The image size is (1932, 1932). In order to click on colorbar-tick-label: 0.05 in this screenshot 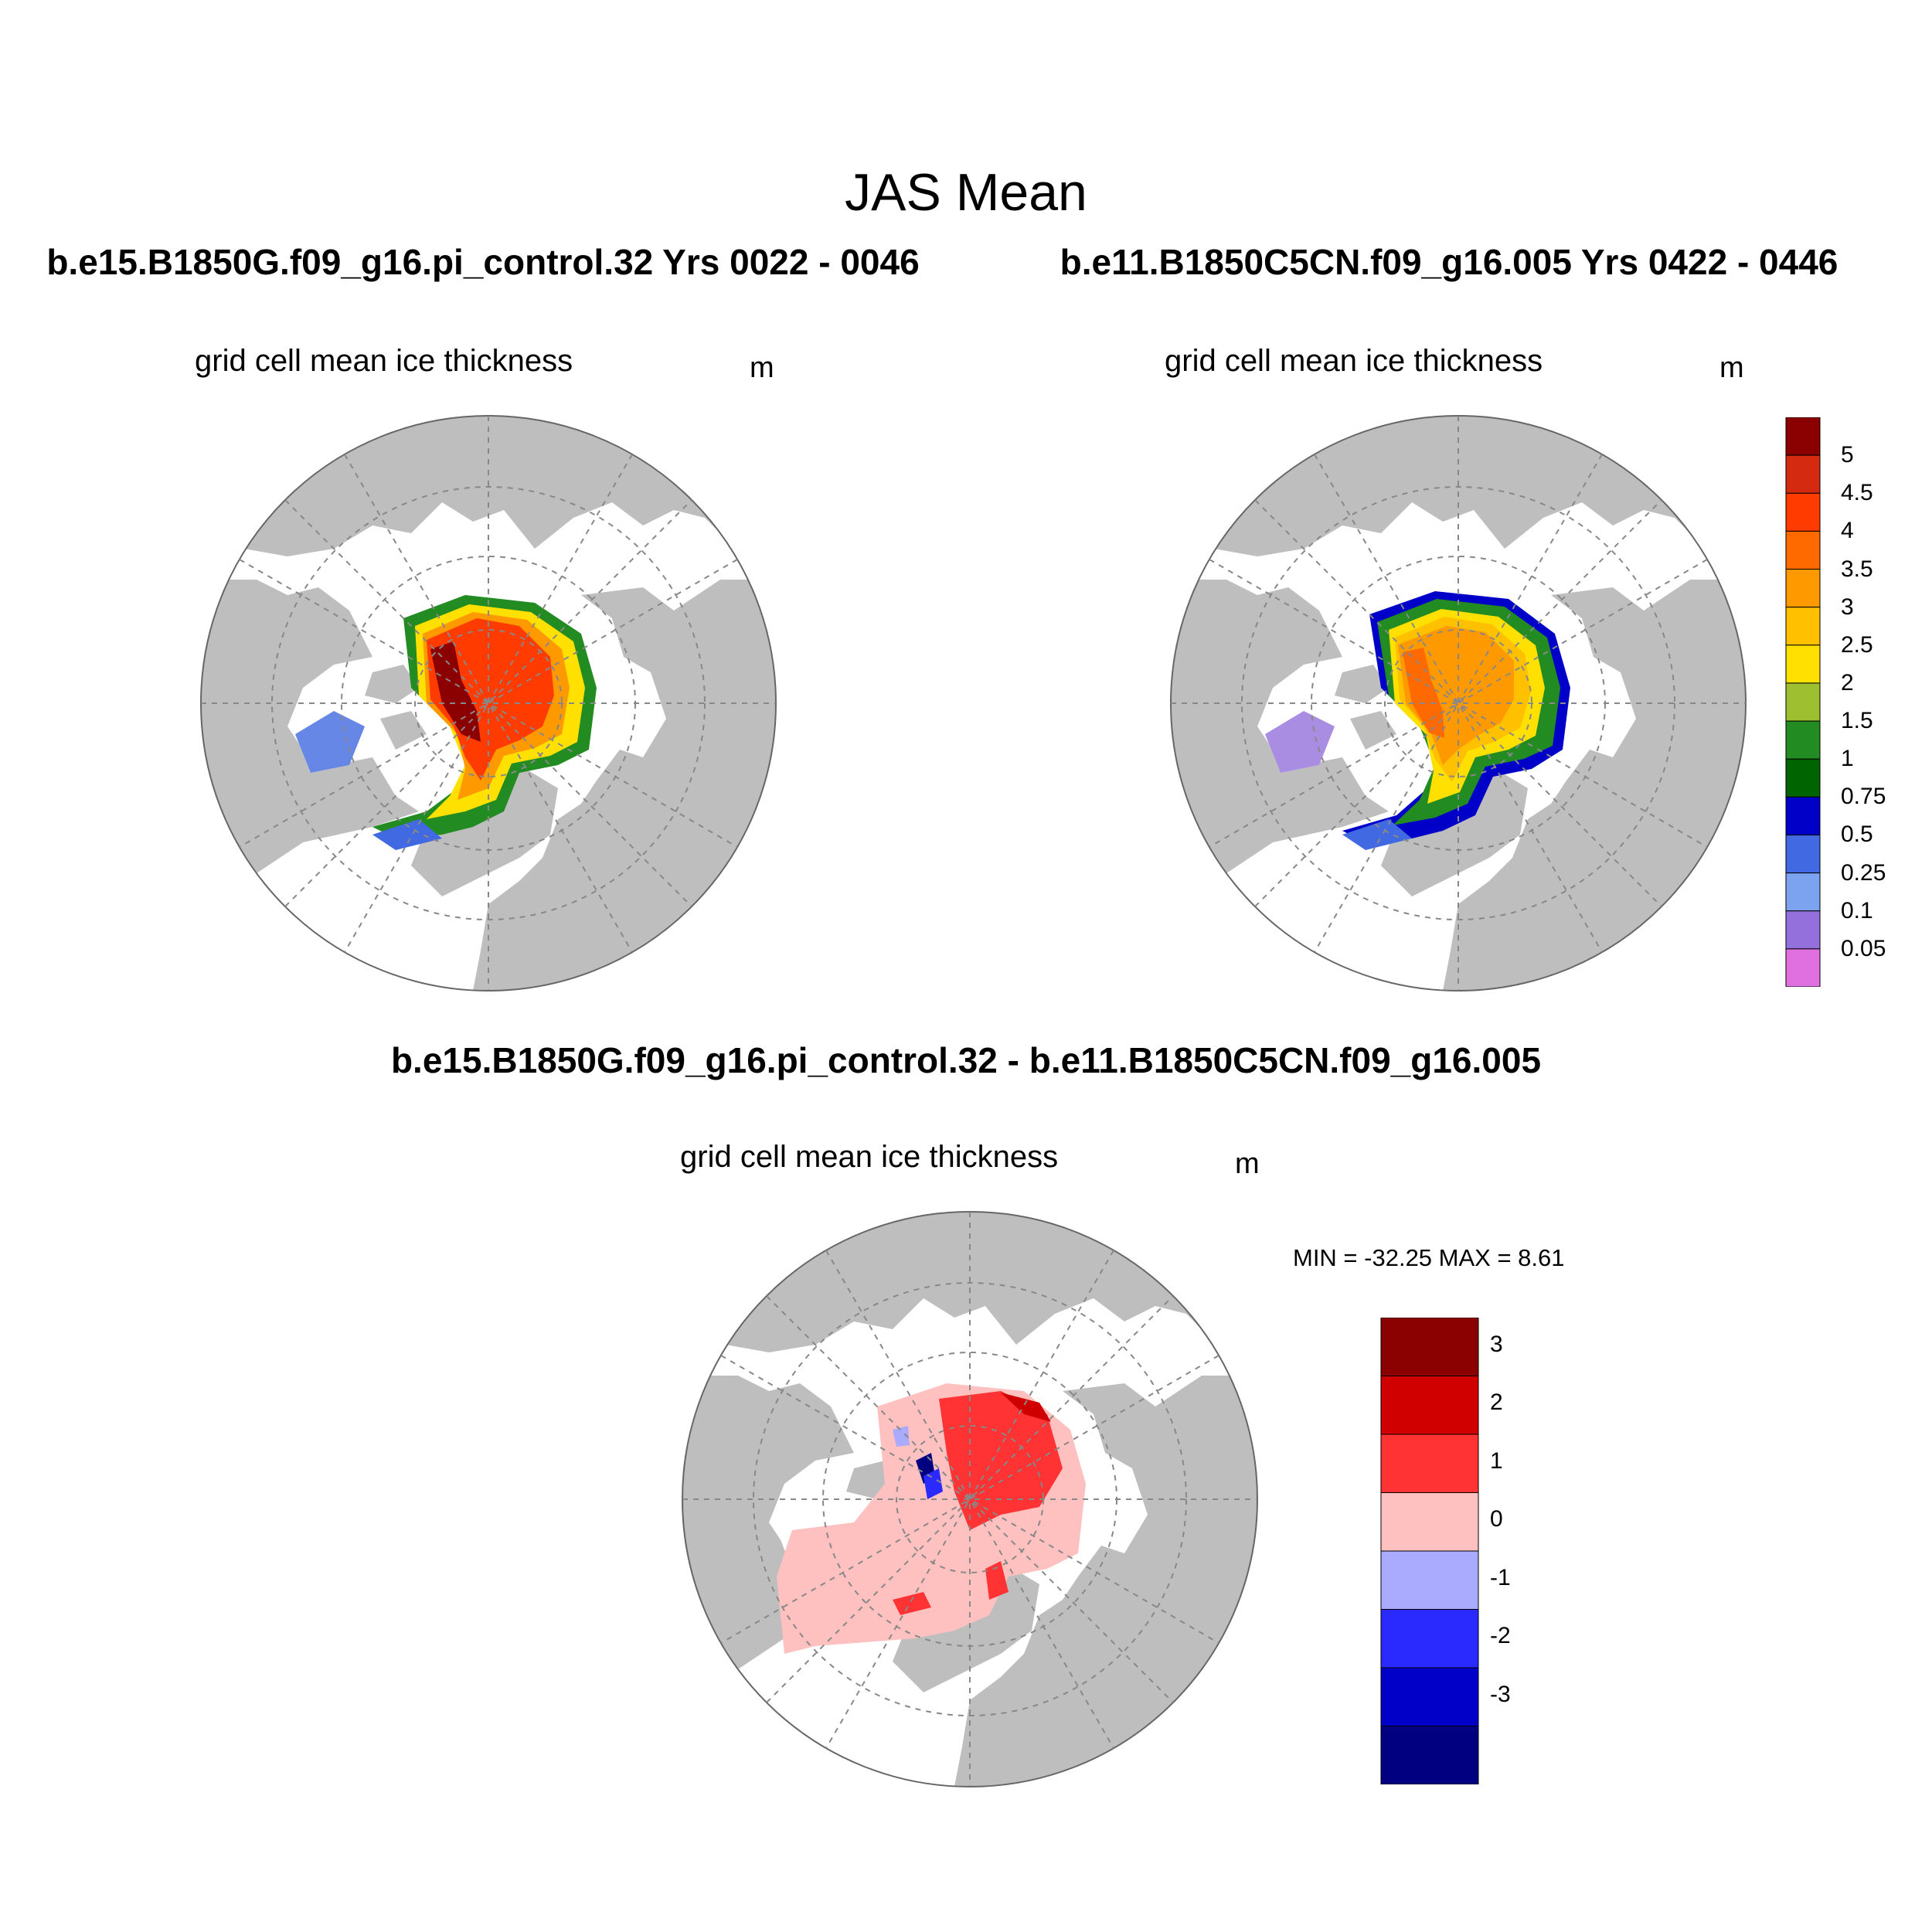, I will do `click(1864, 948)`.